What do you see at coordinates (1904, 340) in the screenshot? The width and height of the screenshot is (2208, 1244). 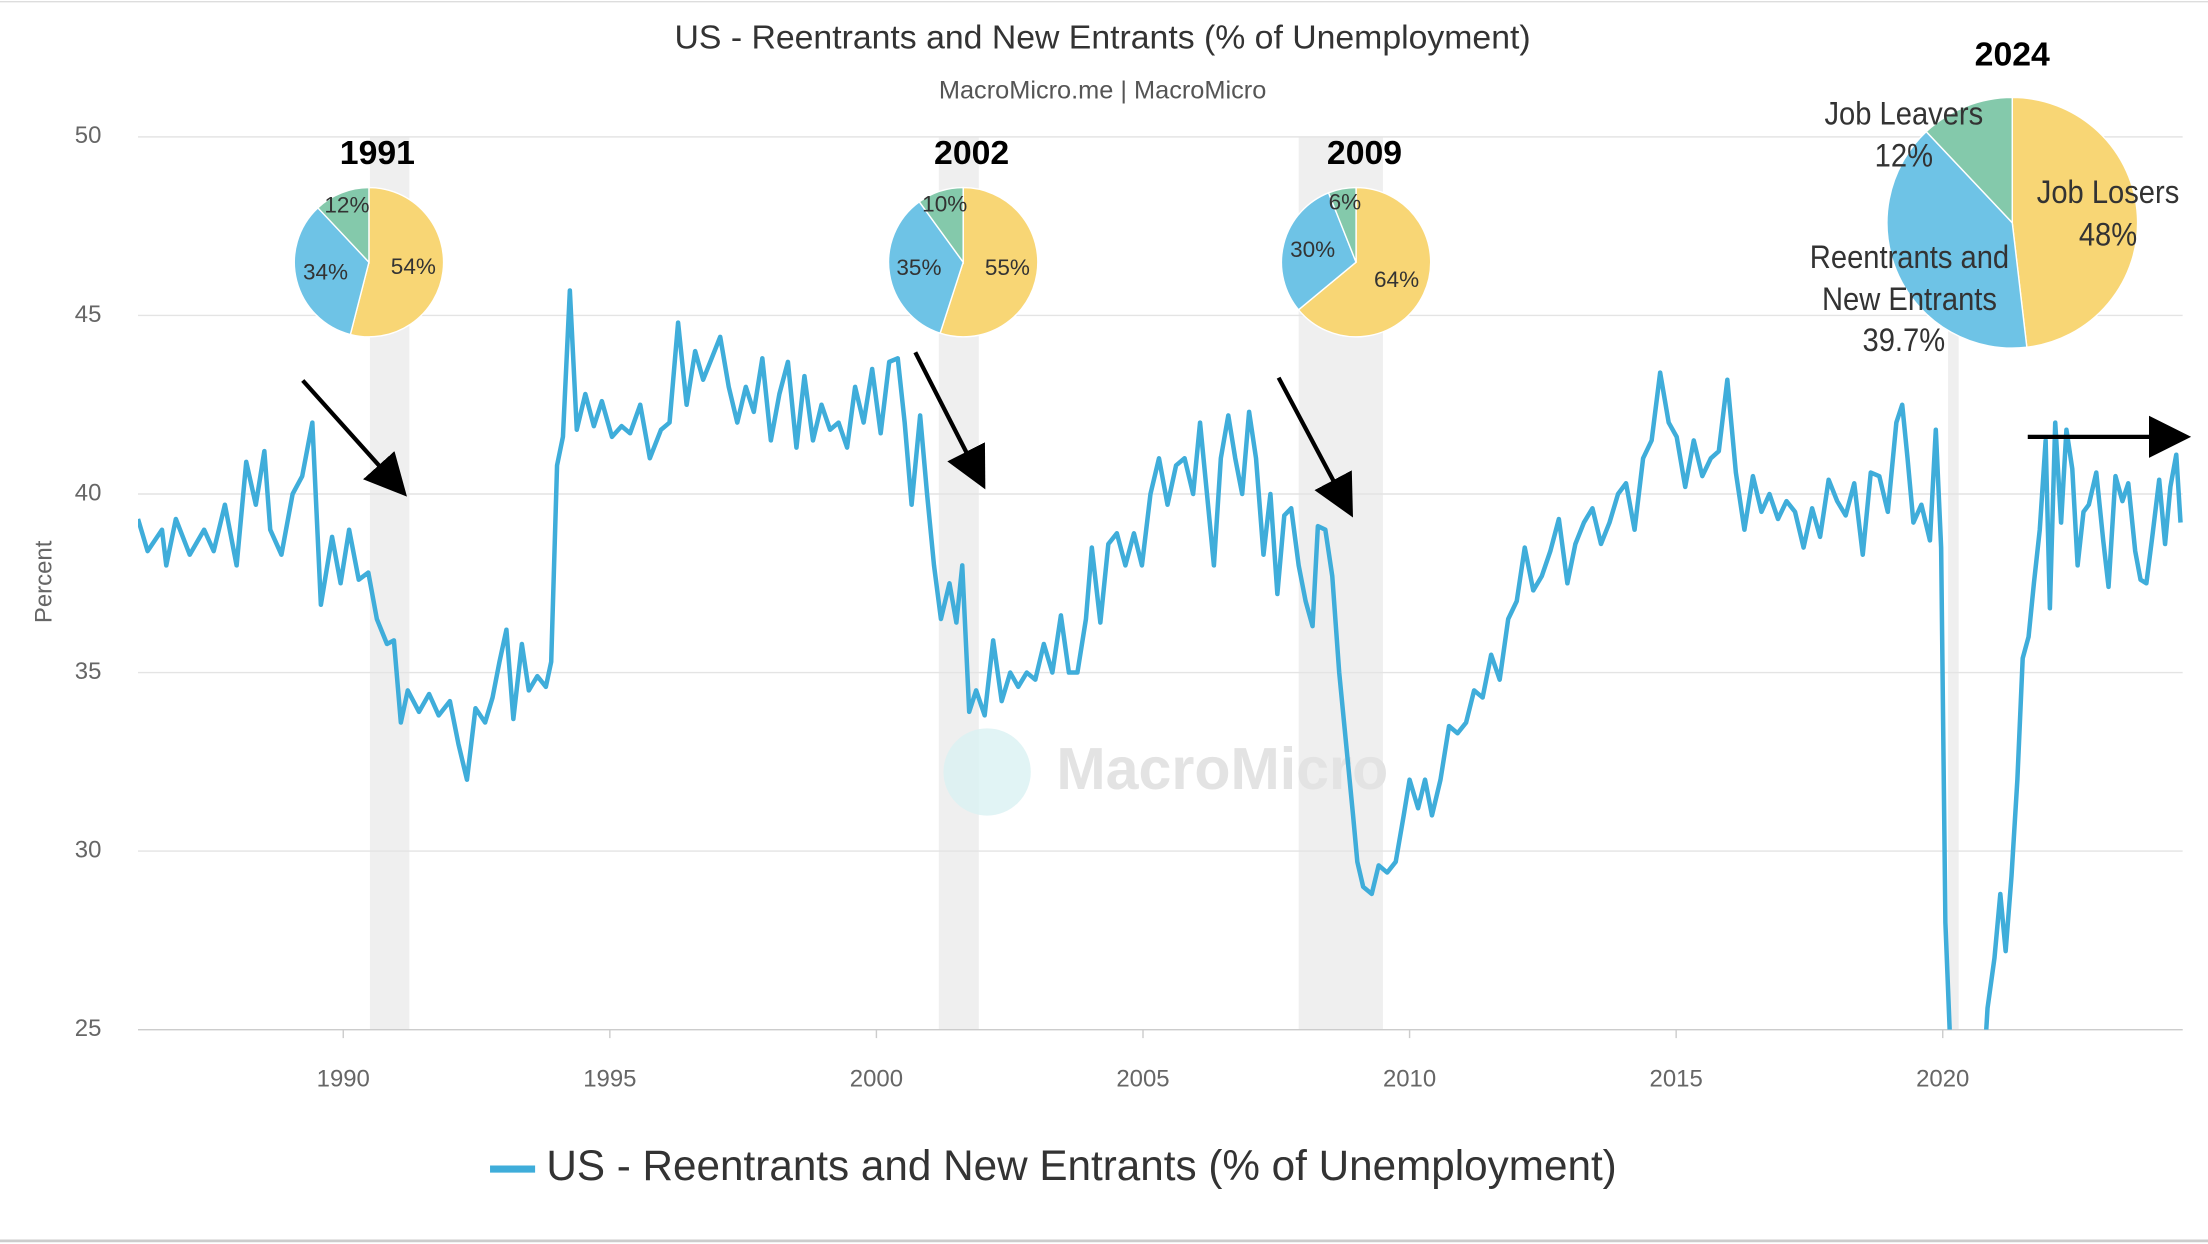 I see `pie-value-label: 39.7%` at bounding box center [1904, 340].